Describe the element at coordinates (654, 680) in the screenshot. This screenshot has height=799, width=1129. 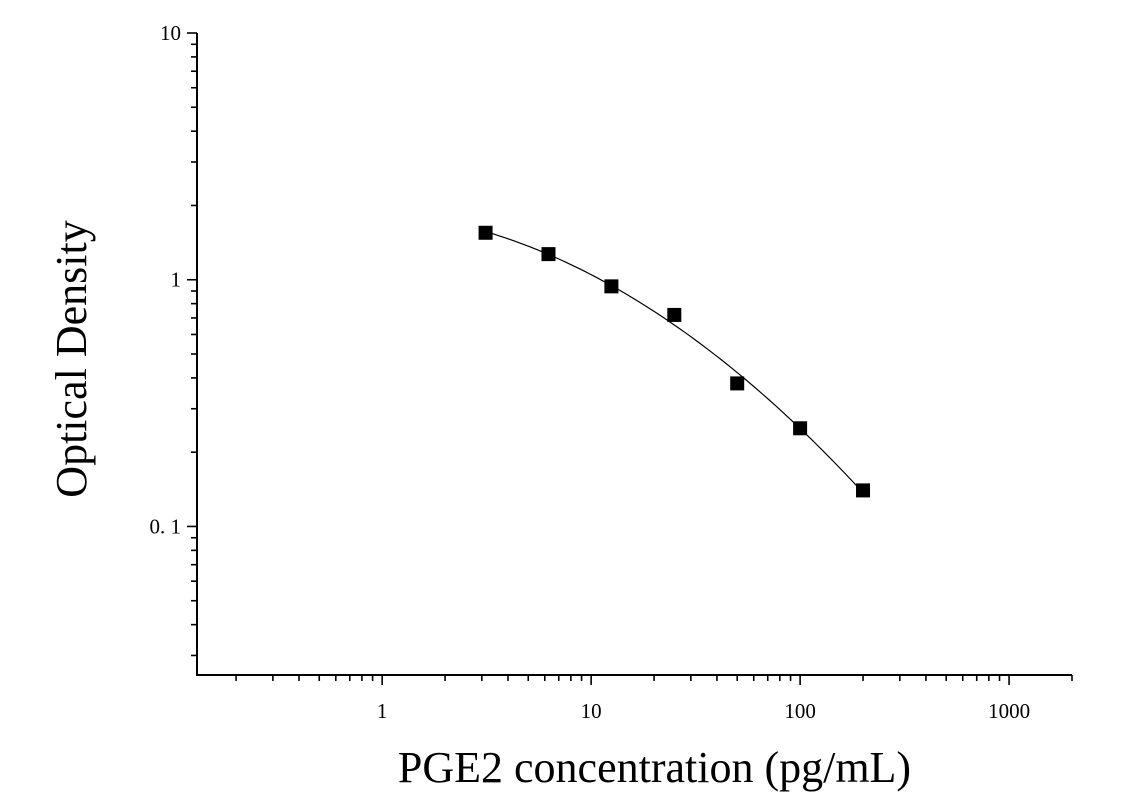
I see `x-axis-ticks` at that location.